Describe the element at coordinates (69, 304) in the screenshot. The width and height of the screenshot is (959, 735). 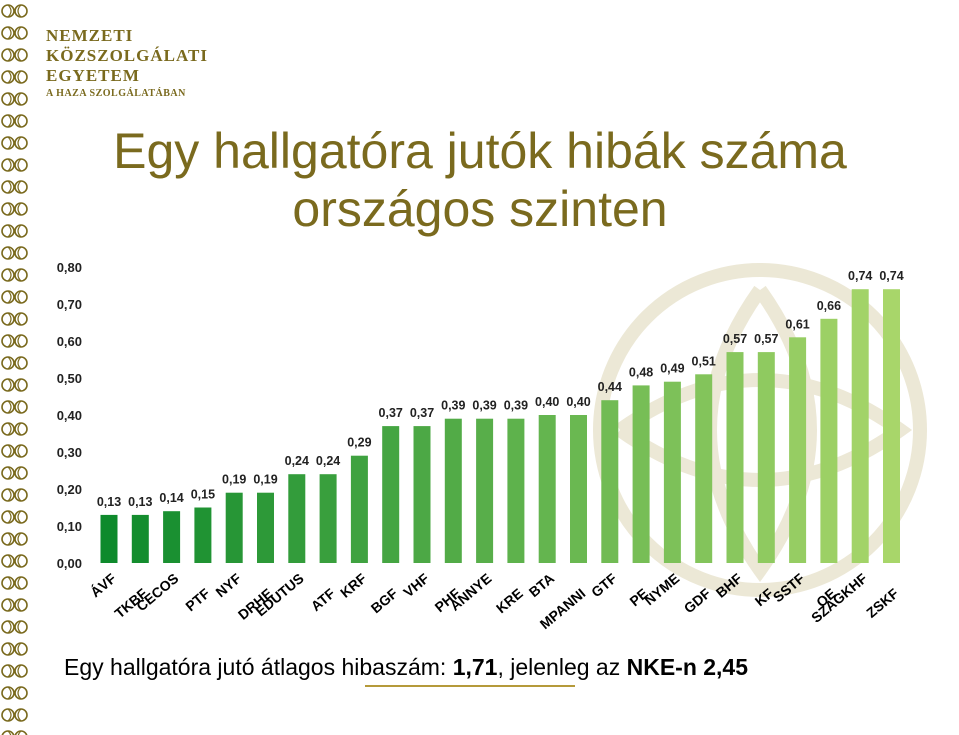
I see `y-tick-label: 0,70` at that location.